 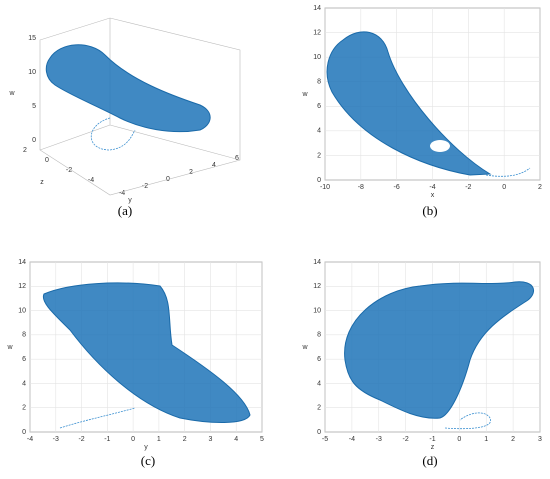 What do you see at coordinates (97, 418) in the screenshot?
I see `trajectory-tail-c` at bounding box center [97, 418].